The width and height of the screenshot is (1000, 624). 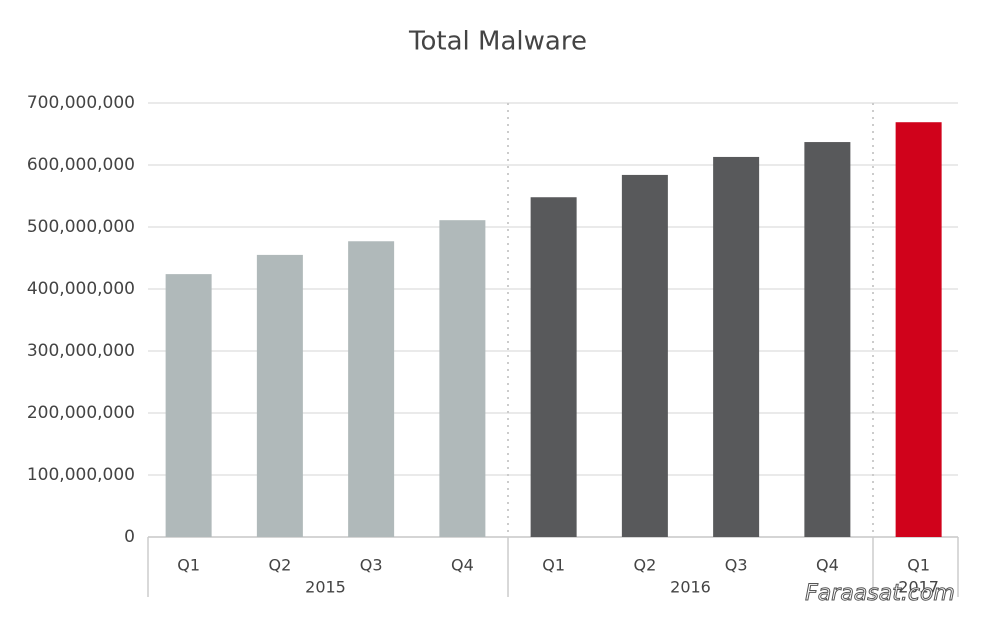 I want to click on watermark: Faraasat.com, so click(x=880, y=593).